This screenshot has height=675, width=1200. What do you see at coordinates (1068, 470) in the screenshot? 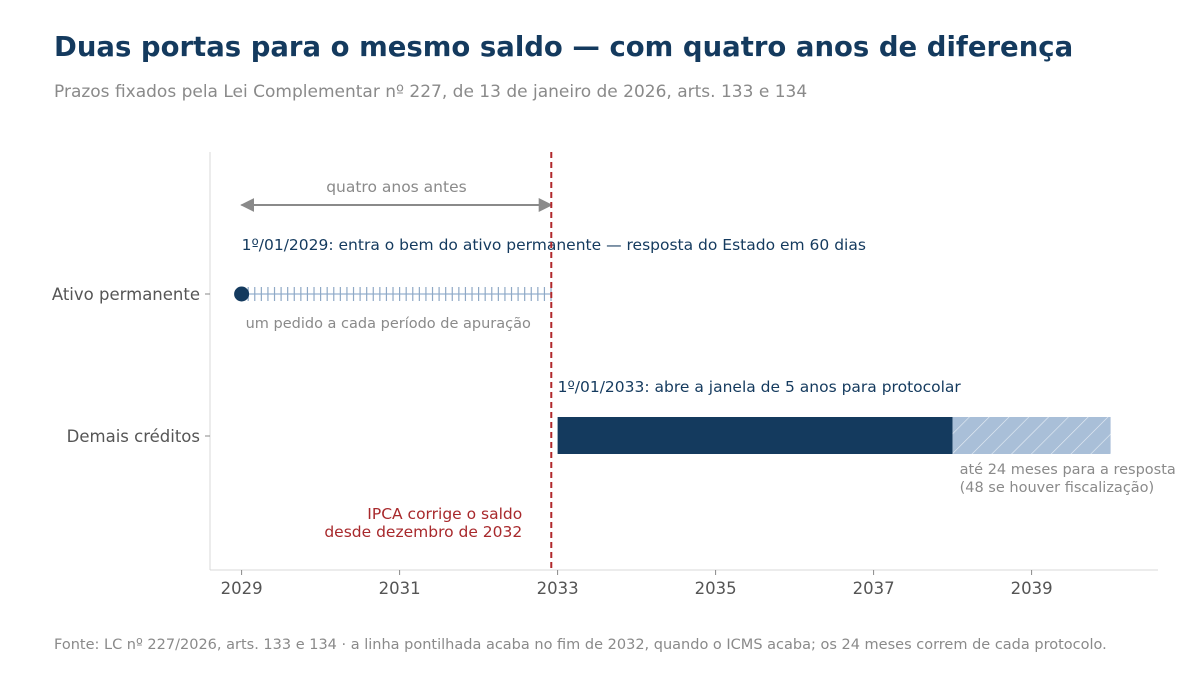
I see `tail-note-line-1: até 24 meses para a resposta` at bounding box center [1068, 470].